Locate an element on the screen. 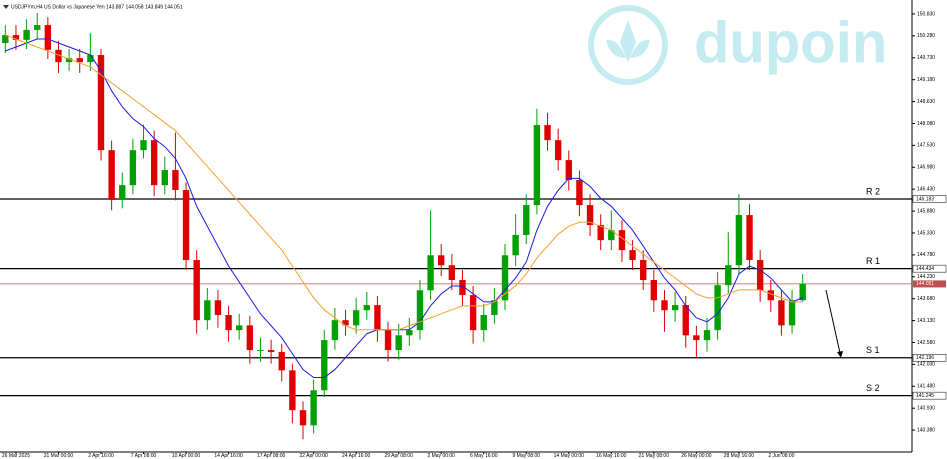  level-label: R 1 is located at coordinates (873, 261).